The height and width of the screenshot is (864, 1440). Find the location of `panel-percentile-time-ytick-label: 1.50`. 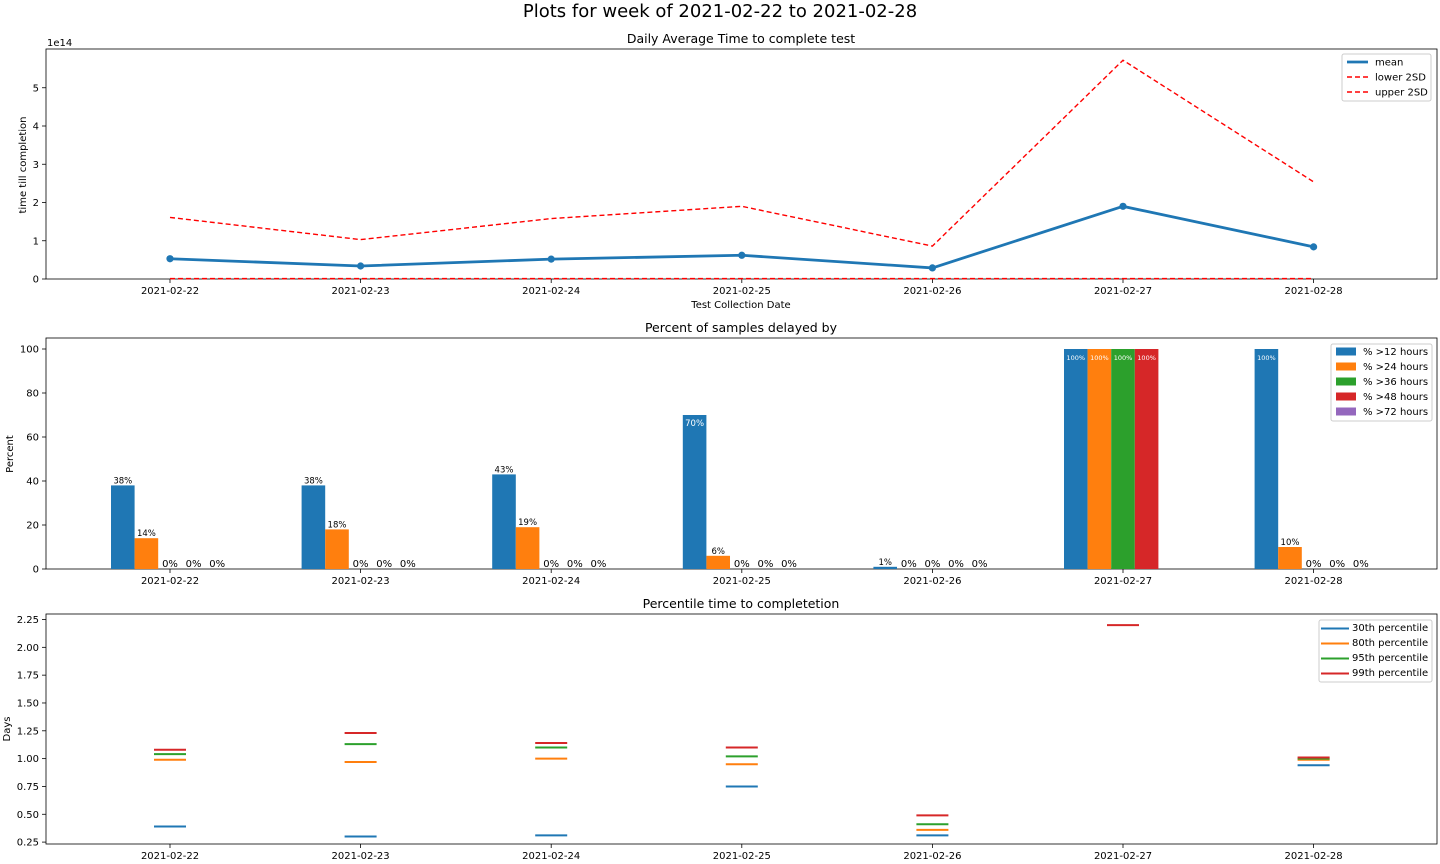

panel-percentile-time-ytick-label: 1.50 is located at coordinates (28, 703).